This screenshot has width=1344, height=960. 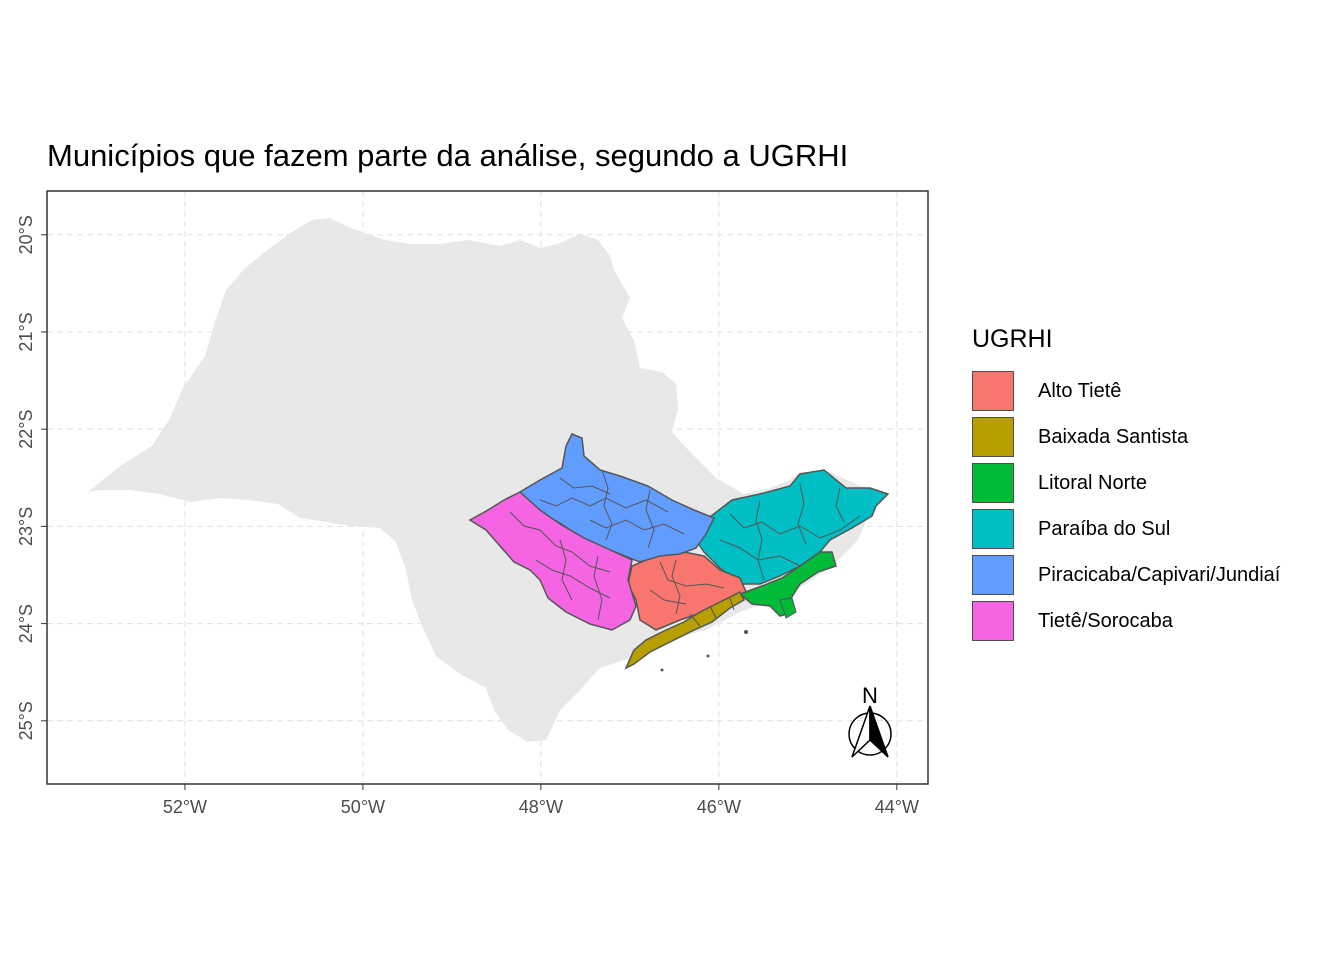 I want to click on legend-item: Paraíba do Sul, so click(x=1126, y=529).